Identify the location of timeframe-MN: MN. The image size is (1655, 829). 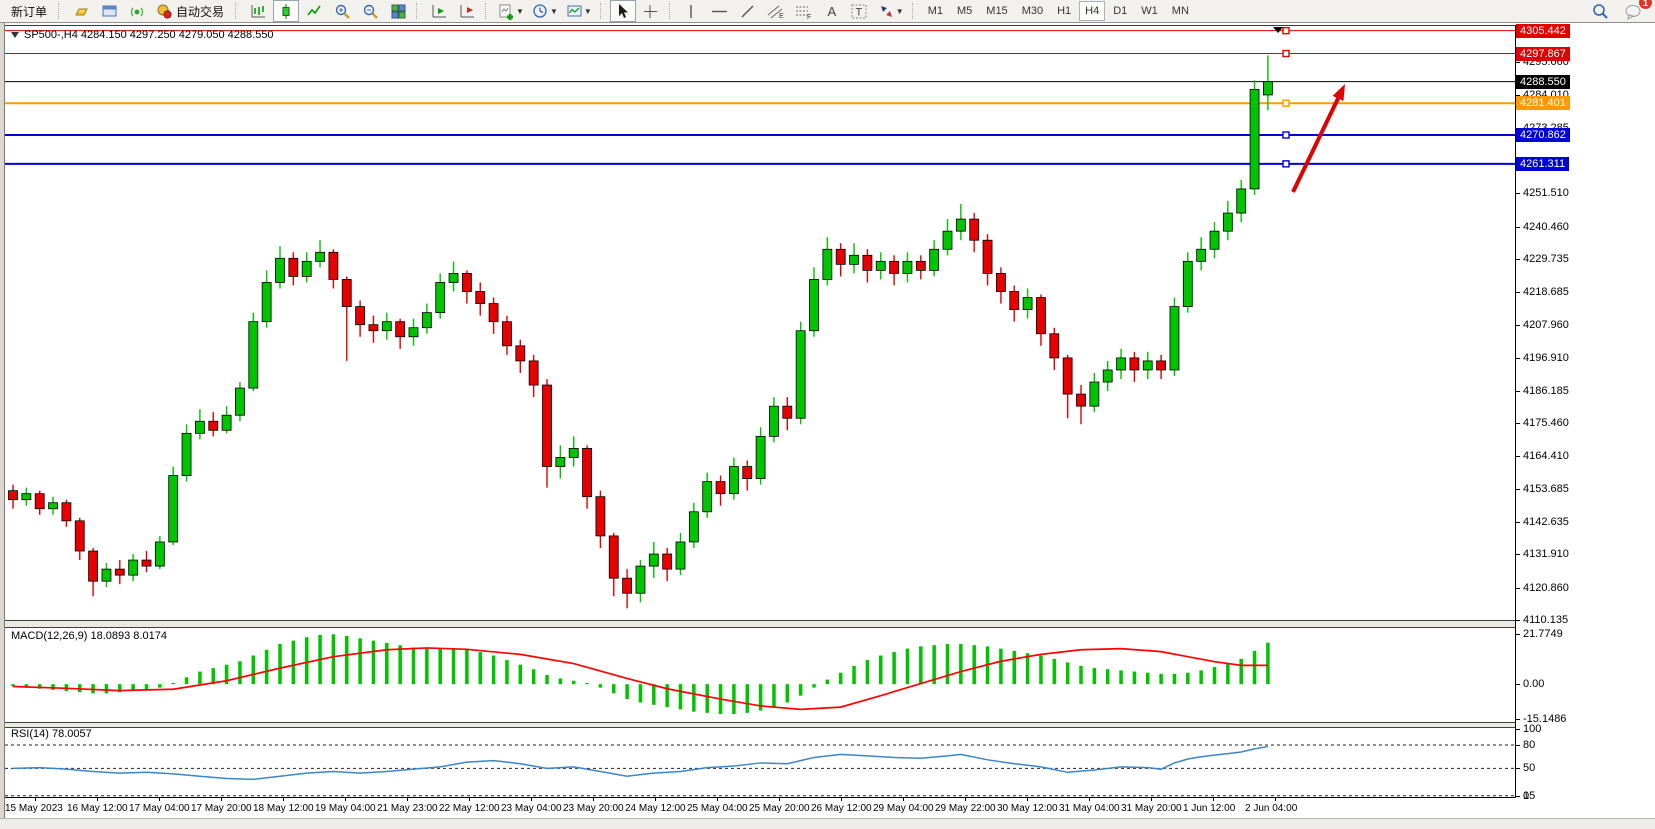
(1180, 11).